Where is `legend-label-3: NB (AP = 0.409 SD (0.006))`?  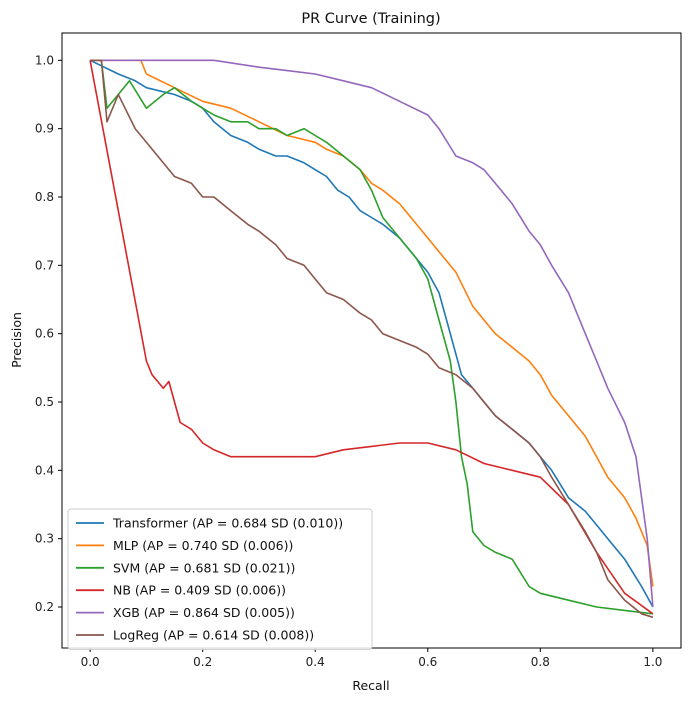
legend-label-3: NB (AP = 0.409 SD (0.006)) is located at coordinates (199, 590).